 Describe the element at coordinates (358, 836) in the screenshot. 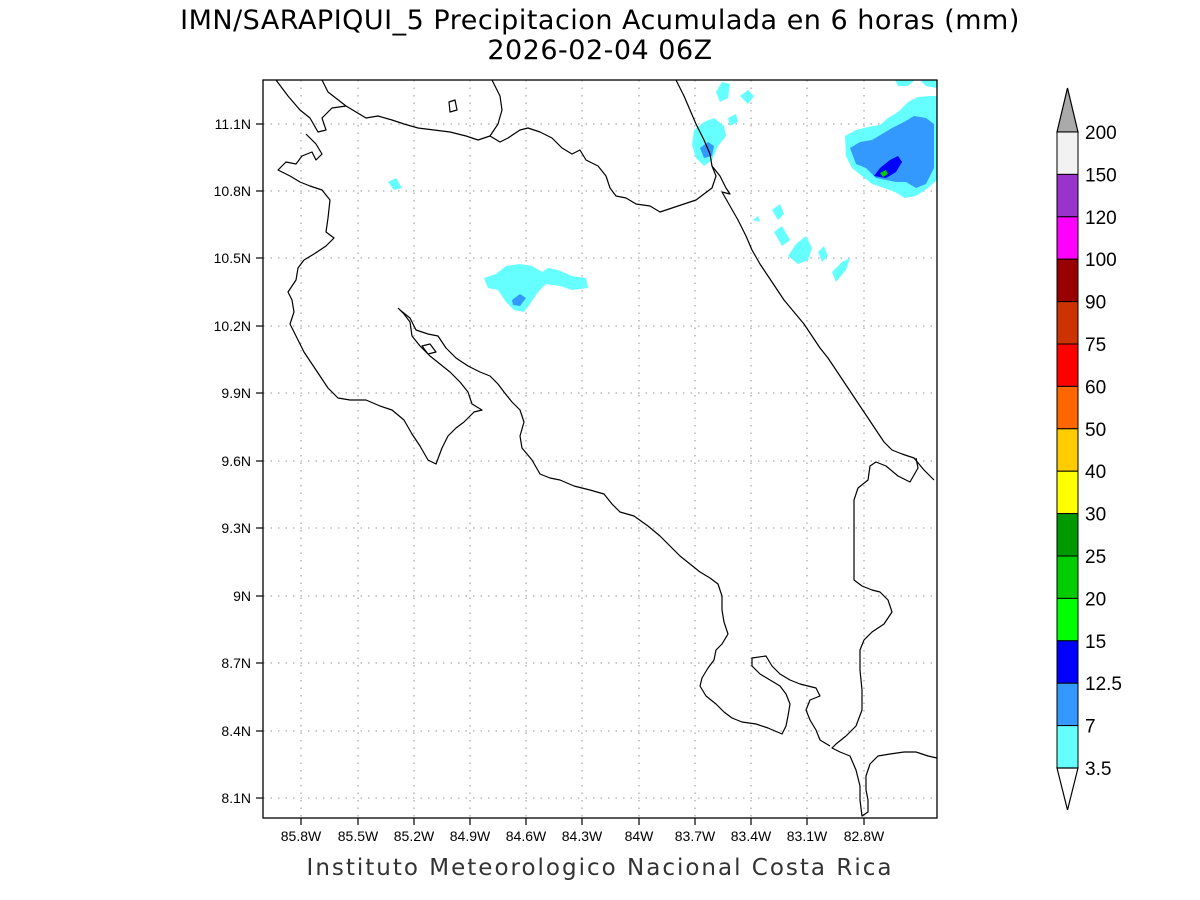

I see `x-tick-label: 85.5W` at that location.